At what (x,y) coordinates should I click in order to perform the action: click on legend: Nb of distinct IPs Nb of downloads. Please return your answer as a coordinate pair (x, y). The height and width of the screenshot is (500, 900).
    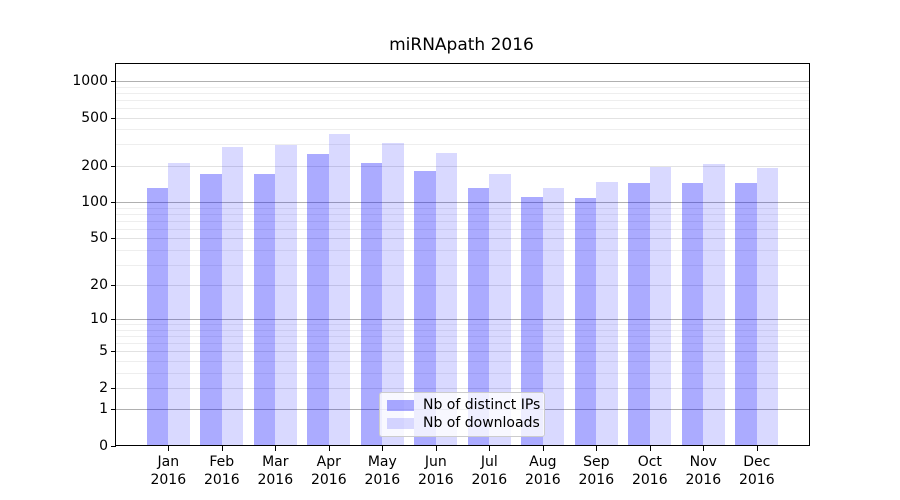
    Looking at the image, I should click on (462, 414).